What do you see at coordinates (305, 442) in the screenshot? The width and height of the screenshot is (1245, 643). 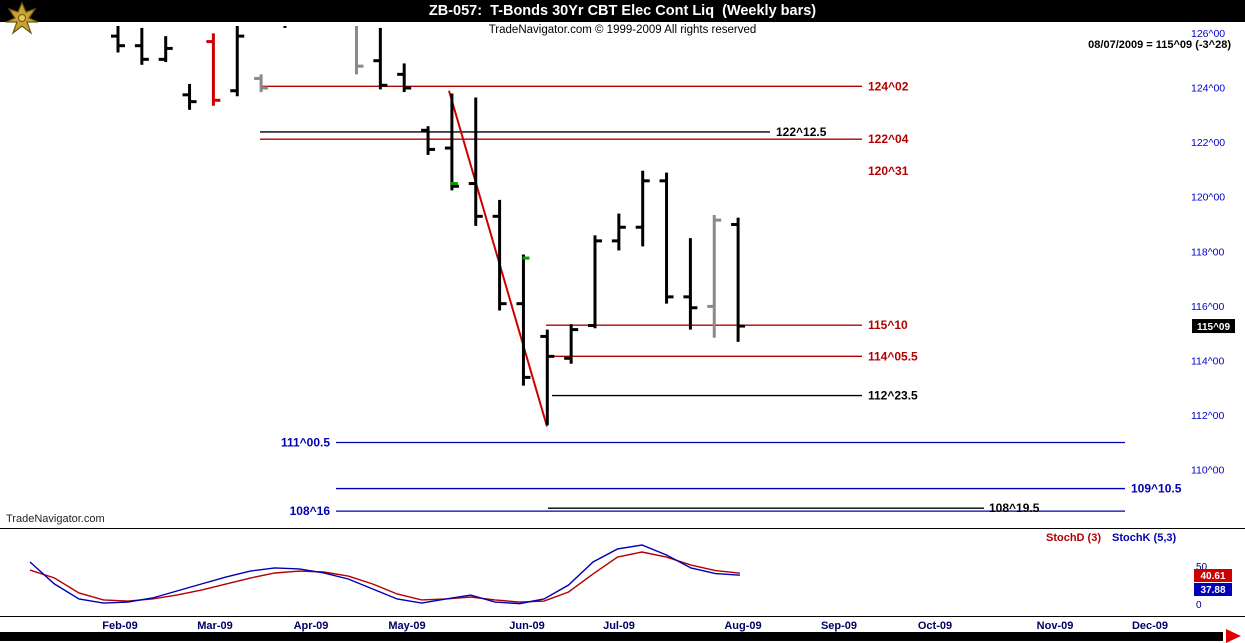 I see `price-level-label-111^00.5: 111^00.5` at bounding box center [305, 442].